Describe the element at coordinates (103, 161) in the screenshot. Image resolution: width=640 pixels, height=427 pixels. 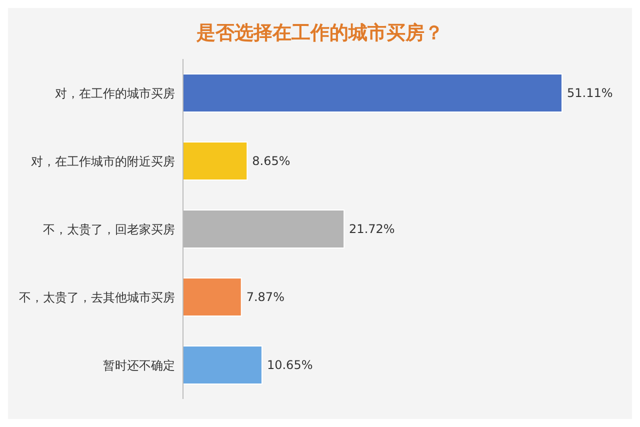
I see `y-tick-label: 对，在工作城市的附近买房` at that location.